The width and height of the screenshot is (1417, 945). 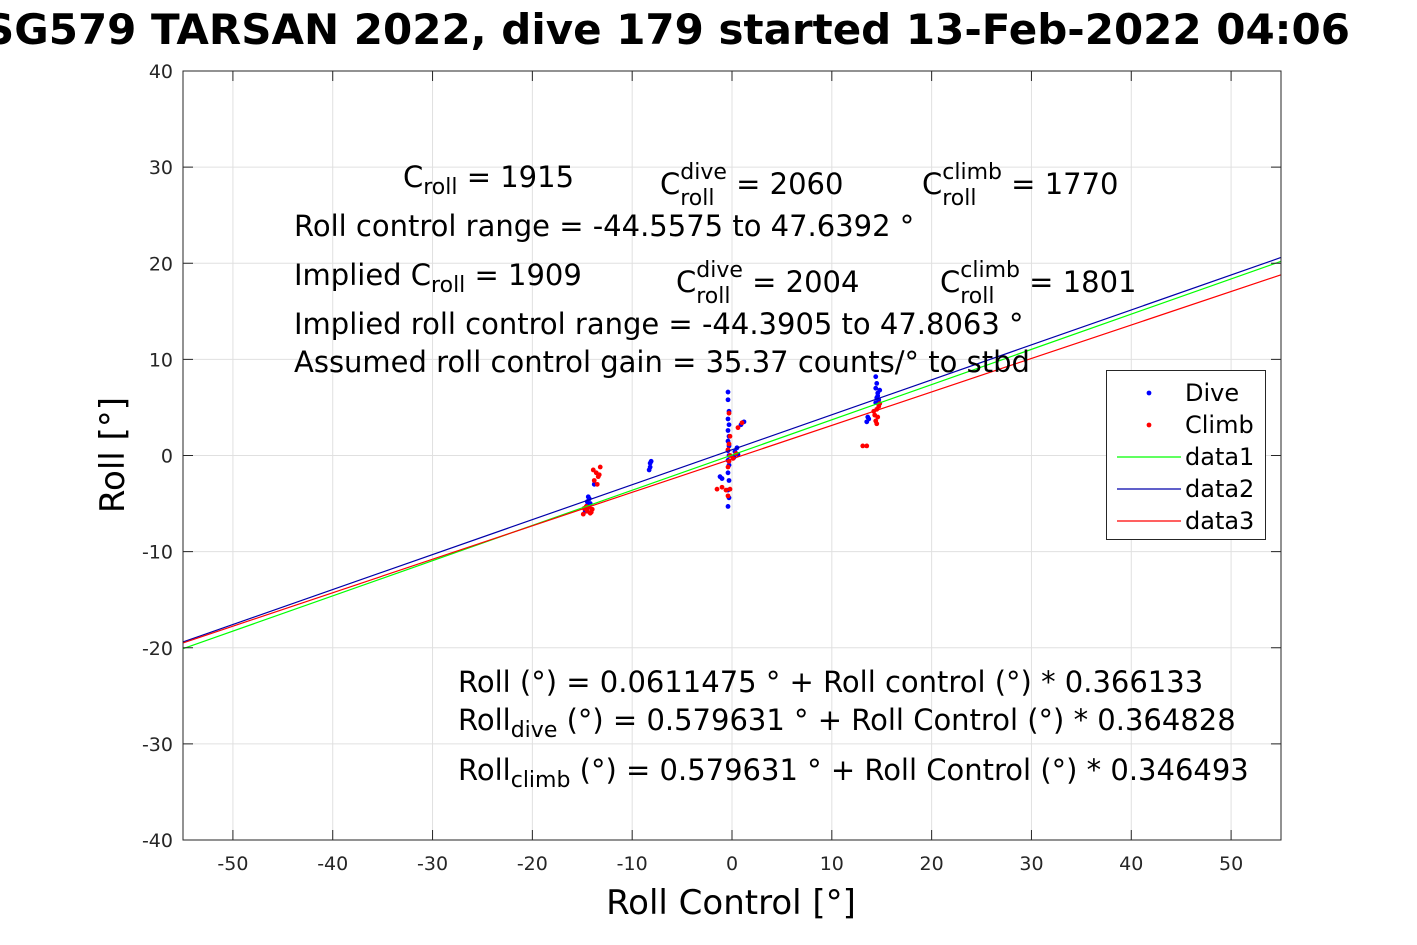 I want to click on y-tick-label: 30, so click(x=161, y=168).